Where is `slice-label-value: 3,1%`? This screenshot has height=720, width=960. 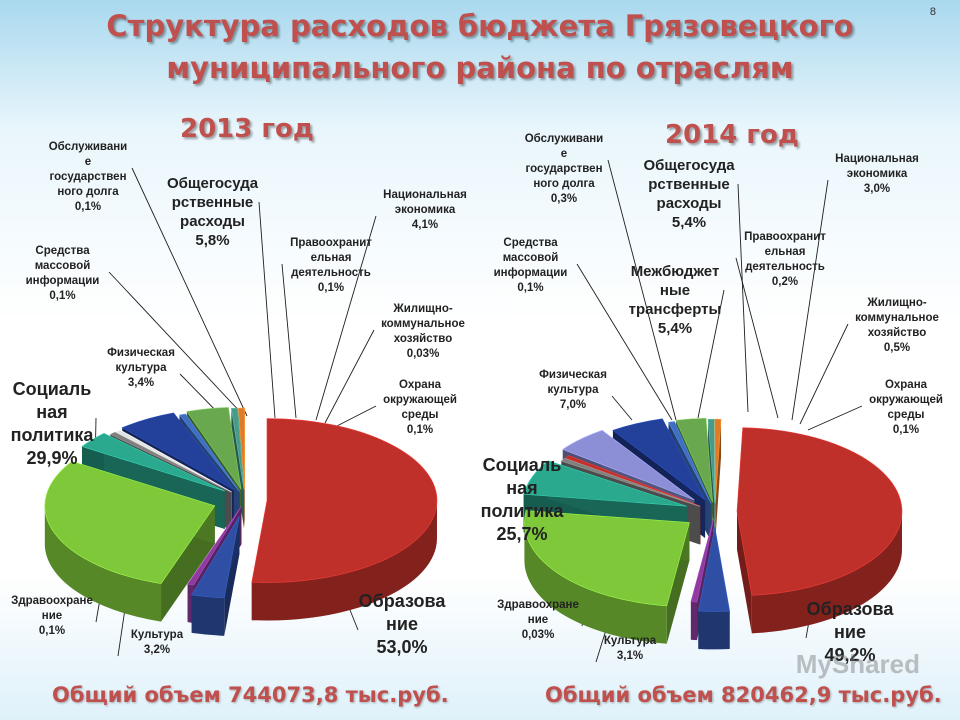 slice-label-value: 3,1% is located at coordinates (630, 656).